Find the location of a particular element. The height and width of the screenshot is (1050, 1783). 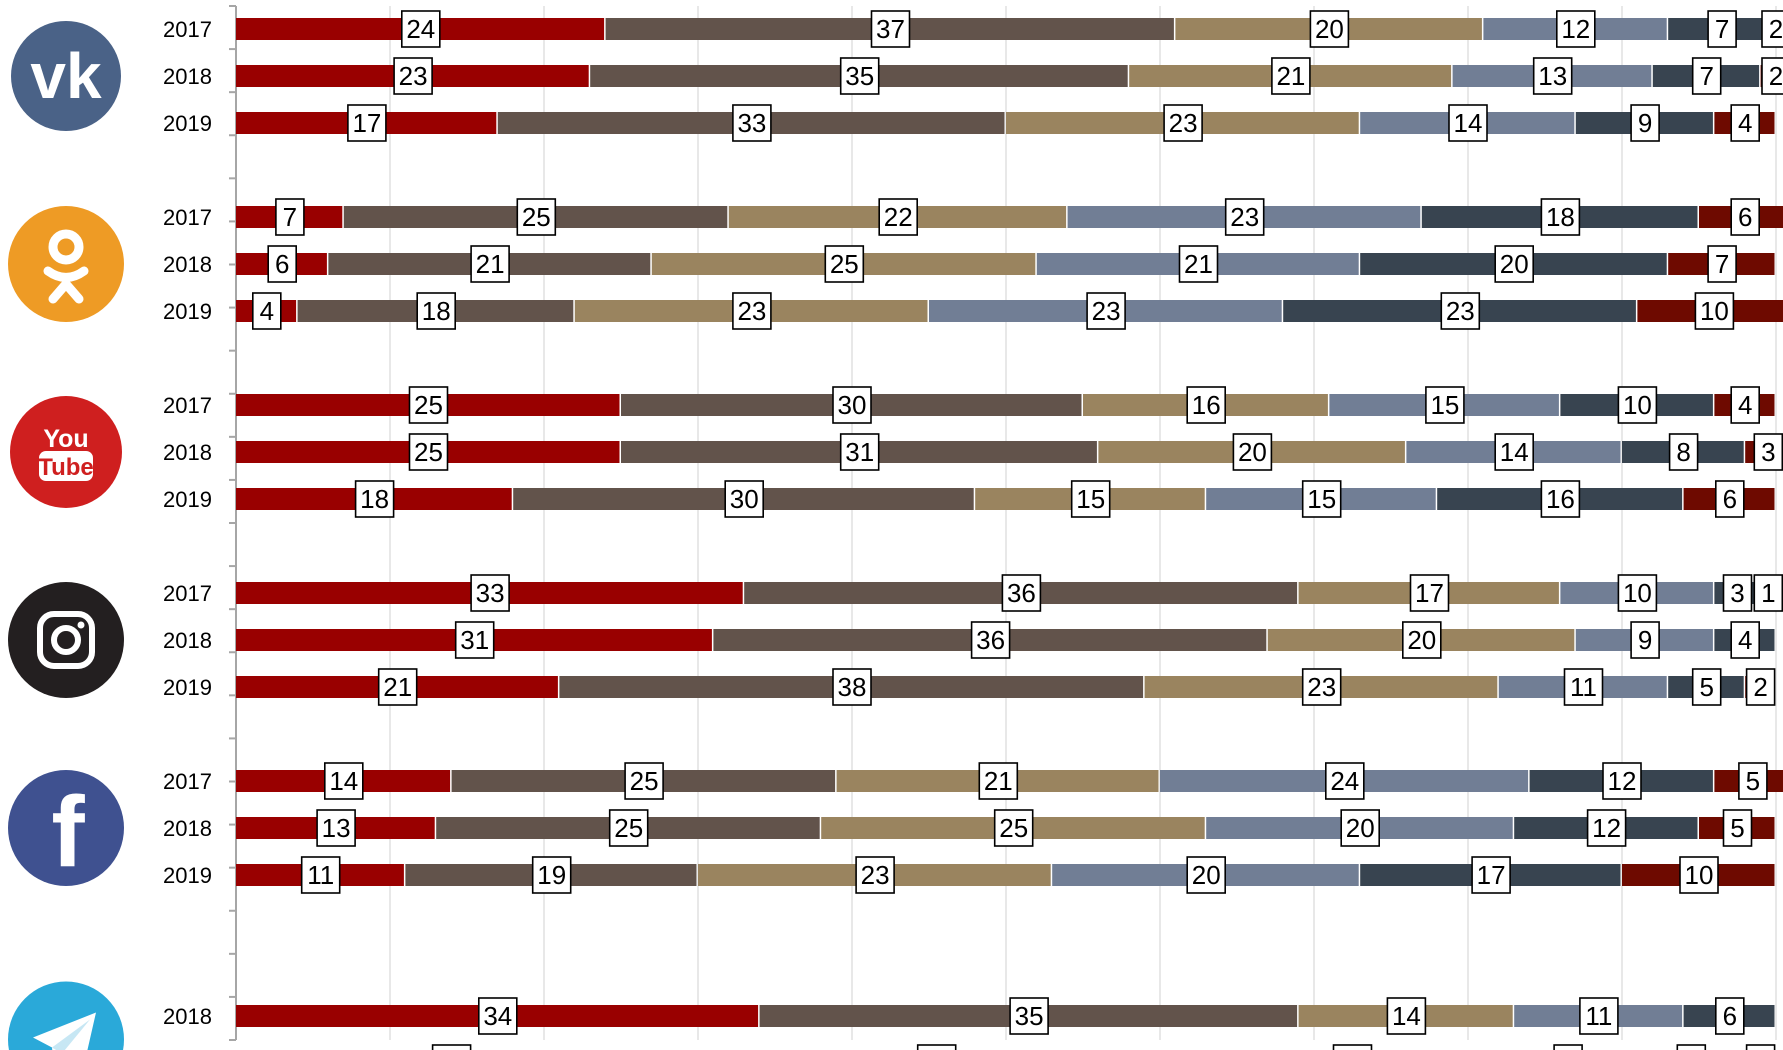

bar-row: 2019 4 18 23 23 23 10 is located at coordinates (973, 311).